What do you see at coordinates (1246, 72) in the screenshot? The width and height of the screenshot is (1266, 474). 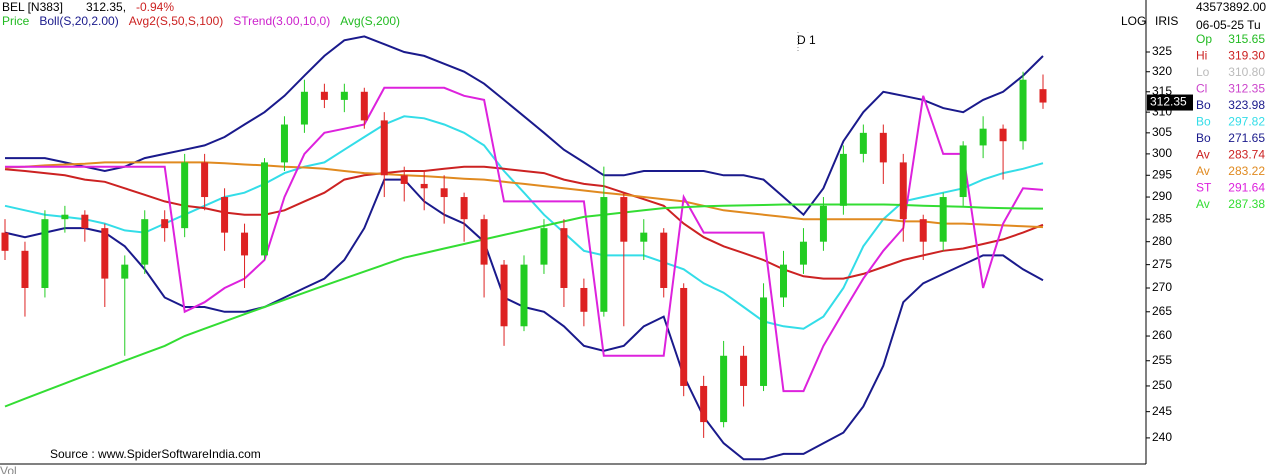 I see `panel-value: 310.80` at bounding box center [1246, 72].